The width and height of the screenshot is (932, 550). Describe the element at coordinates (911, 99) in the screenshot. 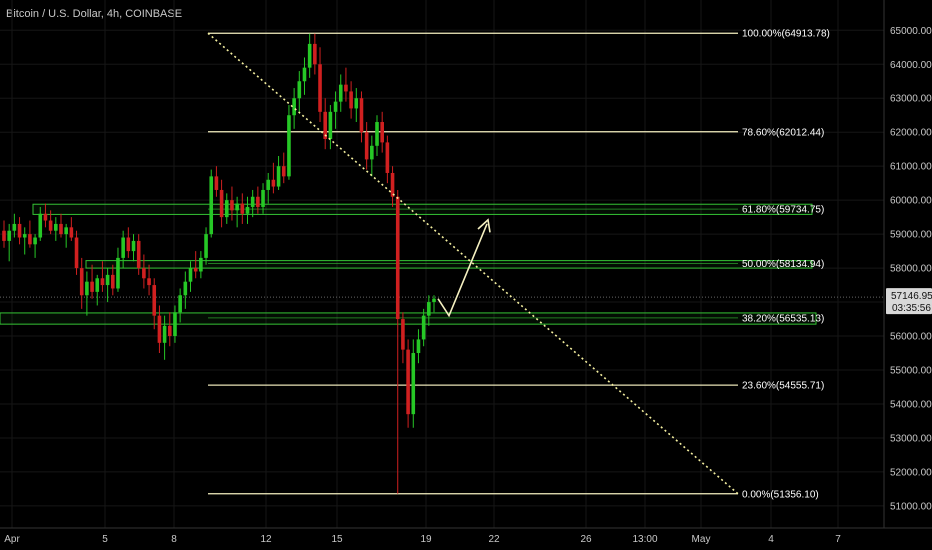

I see `price-tick-label: 63000.00` at that location.